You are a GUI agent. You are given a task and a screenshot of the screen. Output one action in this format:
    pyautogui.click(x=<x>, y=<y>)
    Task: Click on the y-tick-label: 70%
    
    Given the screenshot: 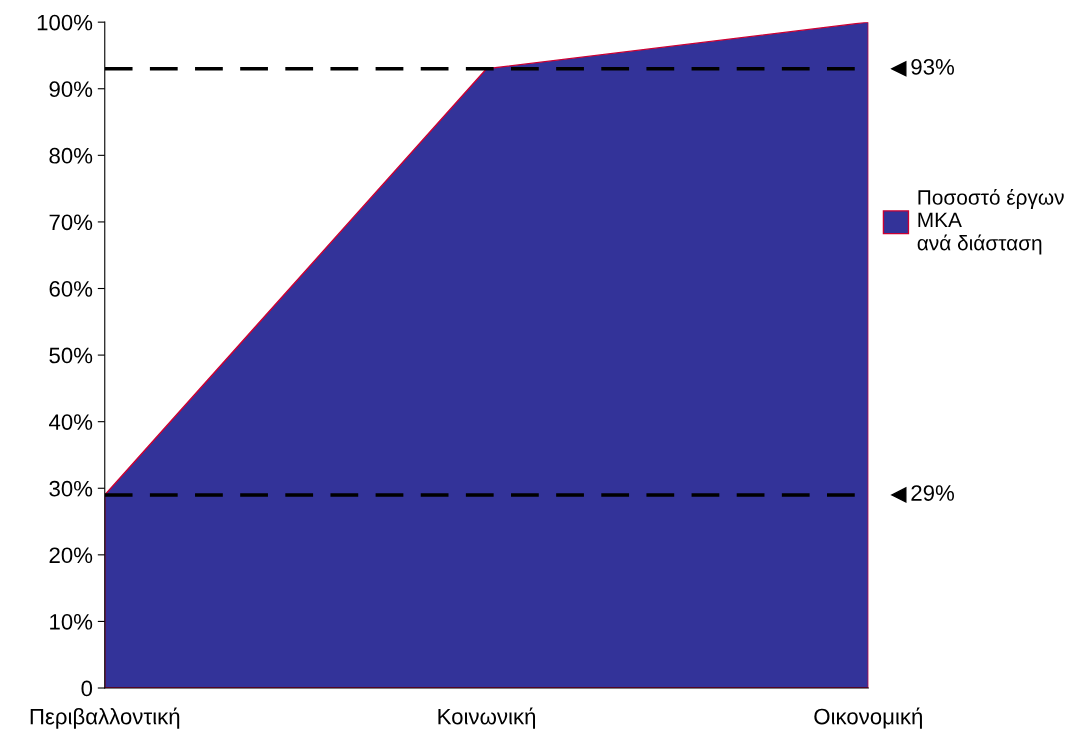 What is the action you would take?
    pyautogui.click(x=71, y=222)
    